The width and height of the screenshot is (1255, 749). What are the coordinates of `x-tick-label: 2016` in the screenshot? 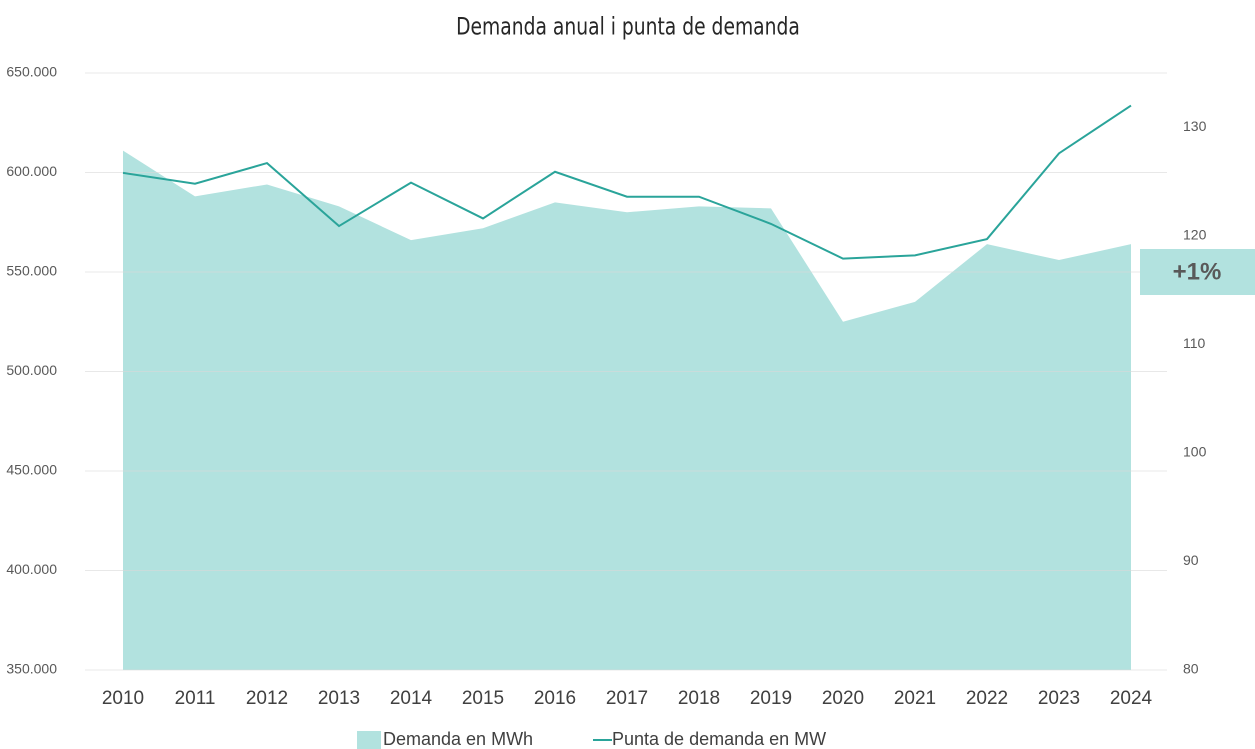 It's located at (555, 698).